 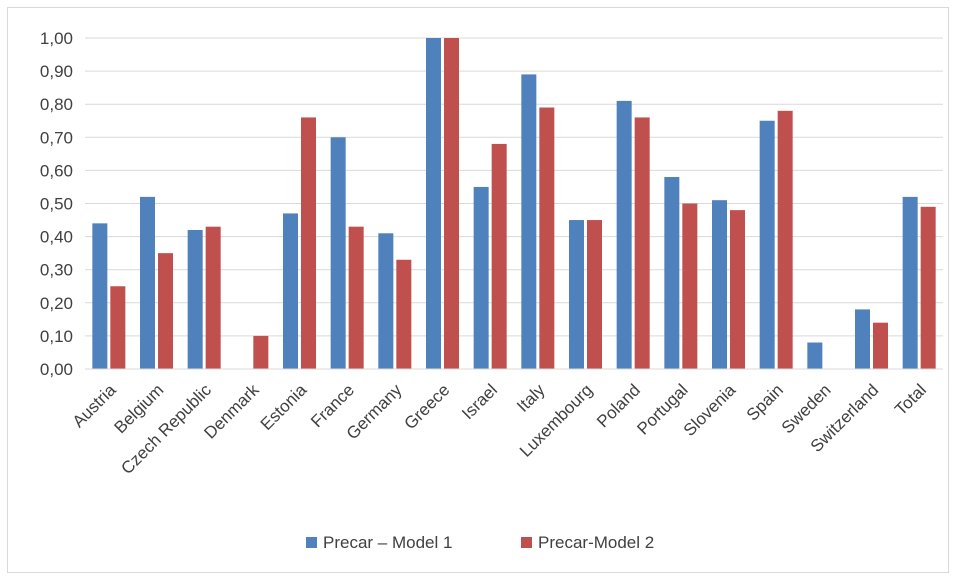 What do you see at coordinates (284, 407) in the screenshot?
I see `x-tick-label: Estonia` at bounding box center [284, 407].